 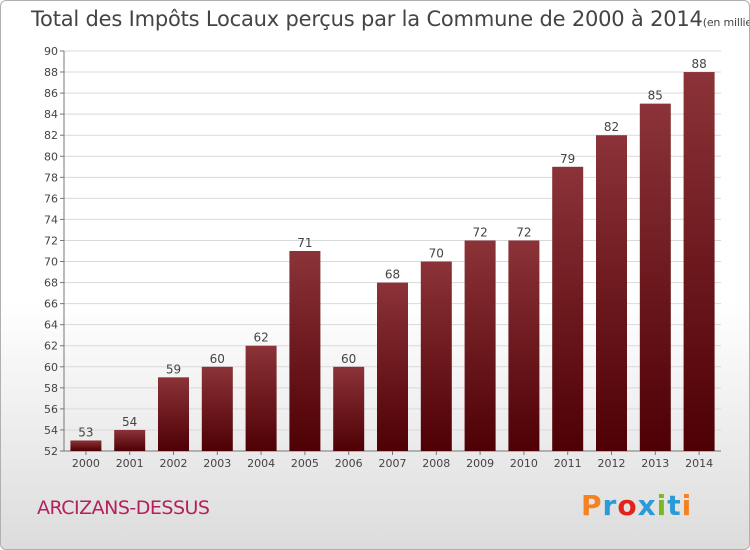 What do you see at coordinates (86, 445) in the screenshot?
I see `bar-2000` at bounding box center [86, 445].